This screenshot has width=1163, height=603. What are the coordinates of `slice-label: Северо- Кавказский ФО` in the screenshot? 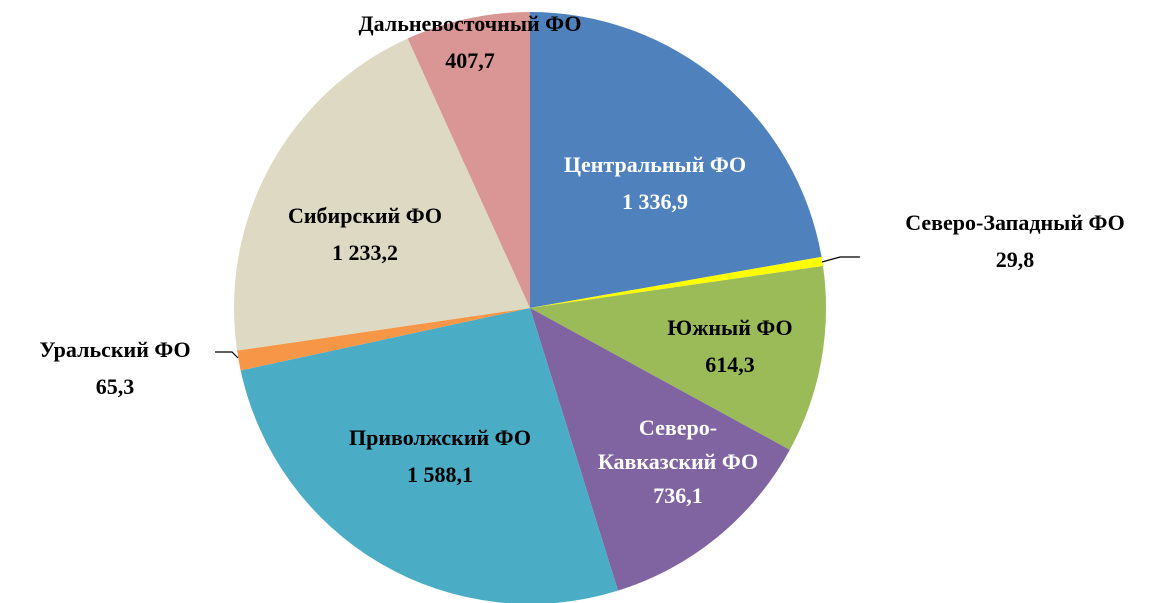 It's located at (678, 444).